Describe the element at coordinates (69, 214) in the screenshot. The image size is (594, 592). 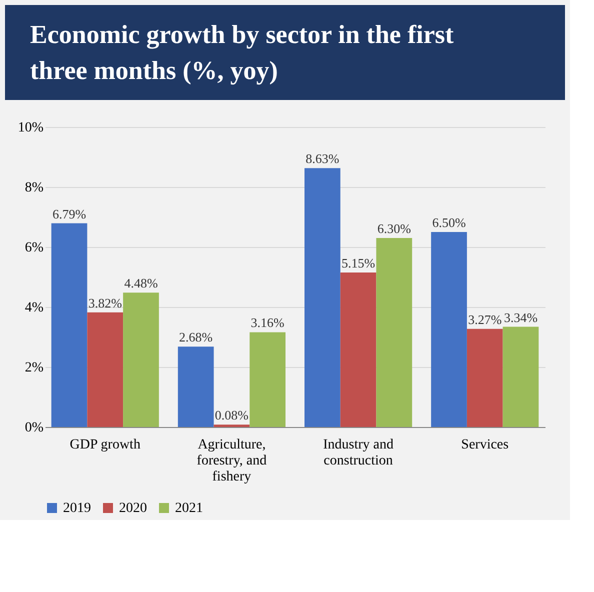
I see `data-label: 6.79%` at that location.